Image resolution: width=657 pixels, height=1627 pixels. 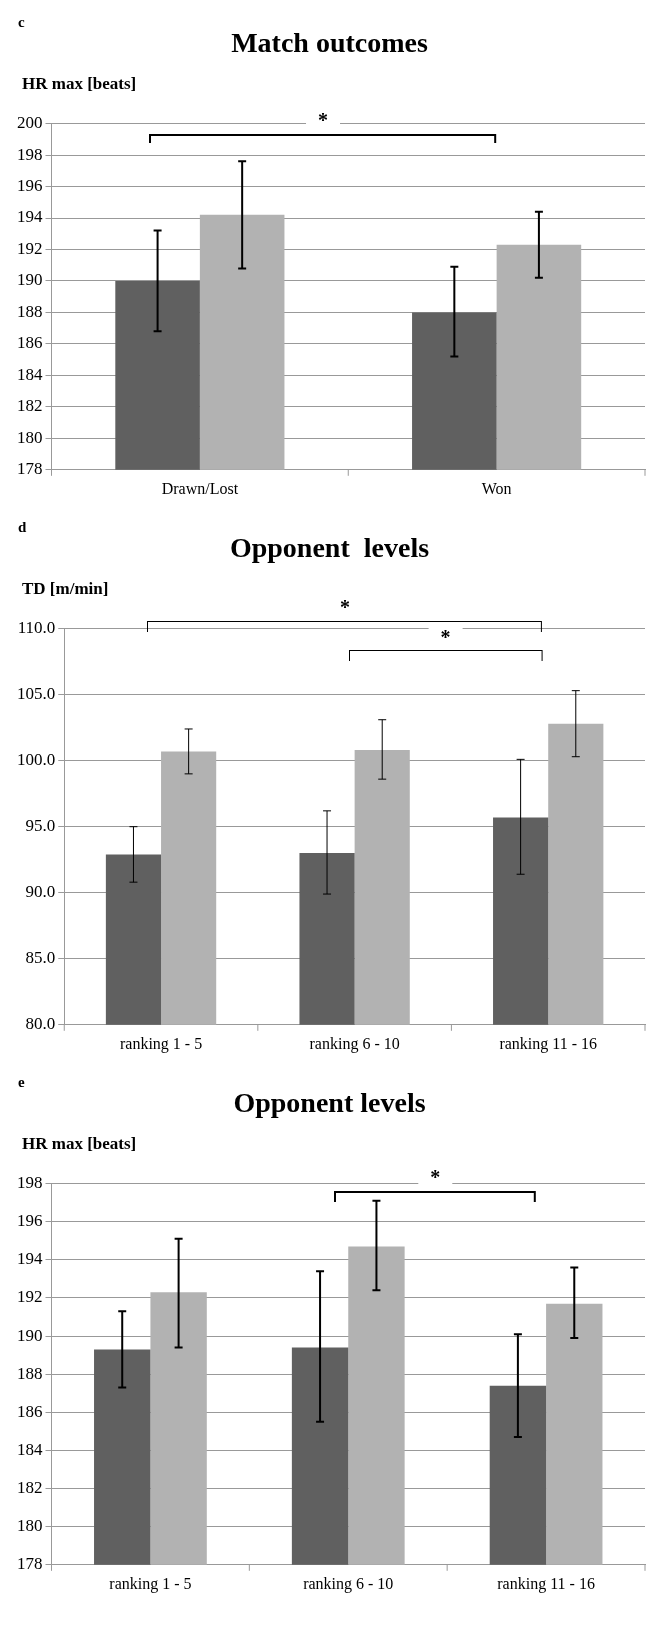 I want to click on x-tick-label: Drawn/Lost, so click(x=200, y=488).